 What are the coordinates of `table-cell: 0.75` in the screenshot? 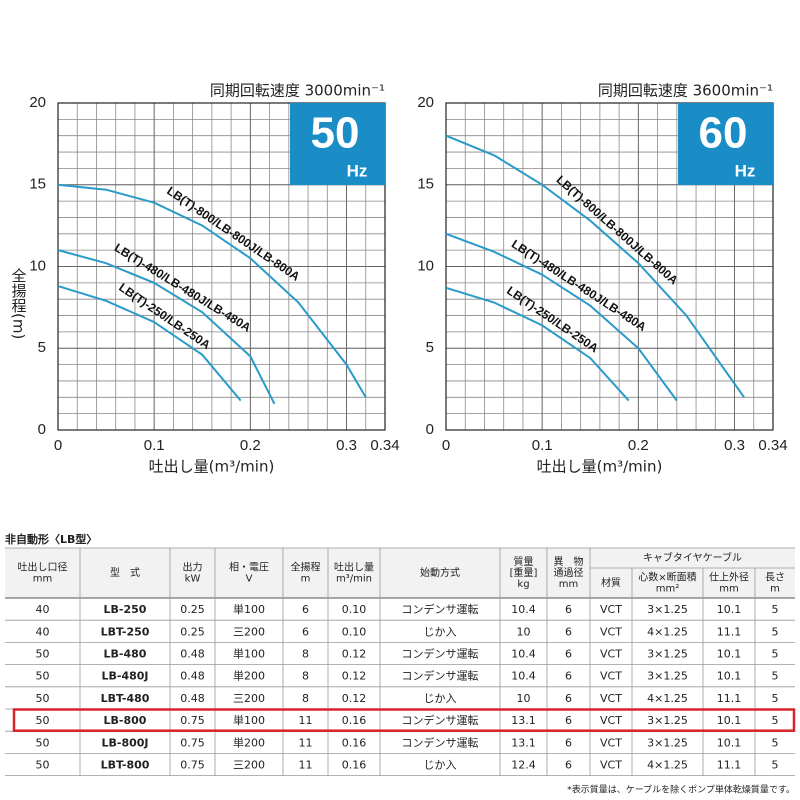 It's located at (192, 720).